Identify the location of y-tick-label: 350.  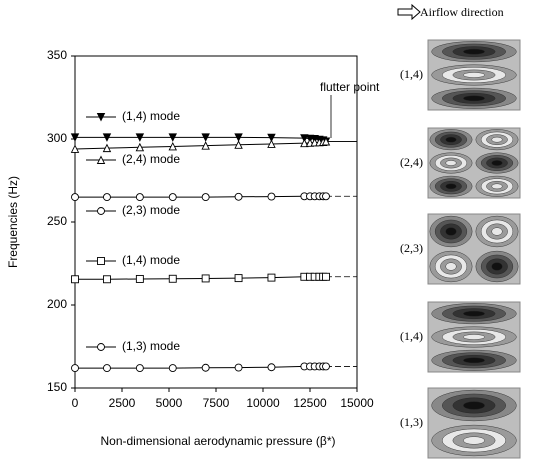
(57, 55).